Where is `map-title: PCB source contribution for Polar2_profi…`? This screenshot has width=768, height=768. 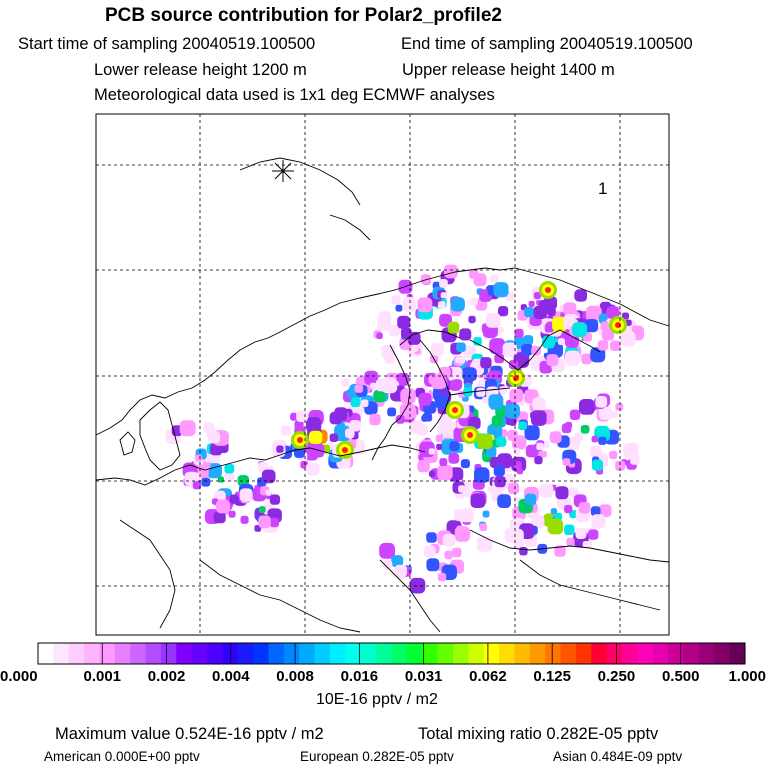
map-title: PCB source contribution for Polar2_profi… is located at coordinates (303, 15).